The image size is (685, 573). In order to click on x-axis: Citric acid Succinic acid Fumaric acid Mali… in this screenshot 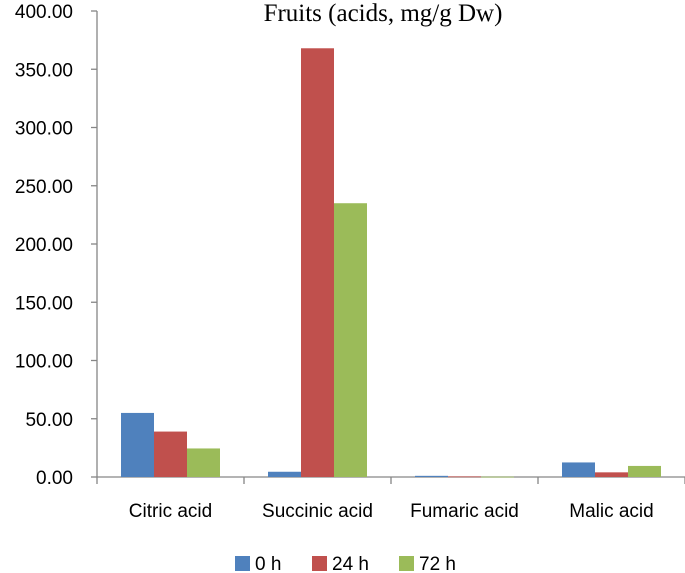, I will do `click(390, 499)`.